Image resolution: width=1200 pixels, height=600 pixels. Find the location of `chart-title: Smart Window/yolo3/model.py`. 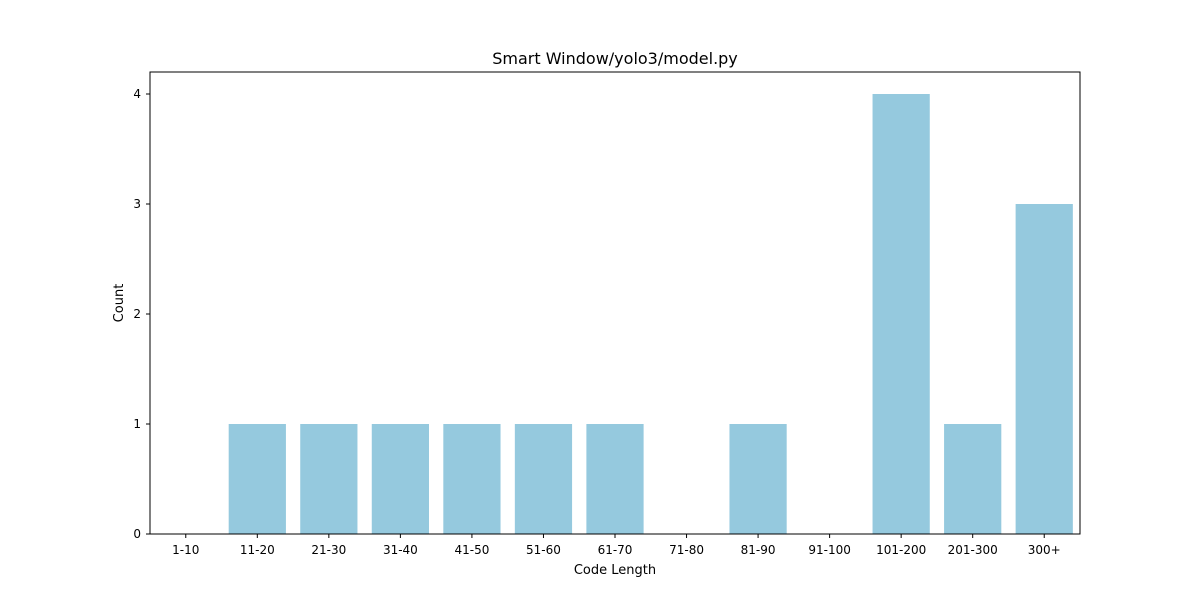

chart-title: Smart Window/yolo3/model.py is located at coordinates (615, 58).